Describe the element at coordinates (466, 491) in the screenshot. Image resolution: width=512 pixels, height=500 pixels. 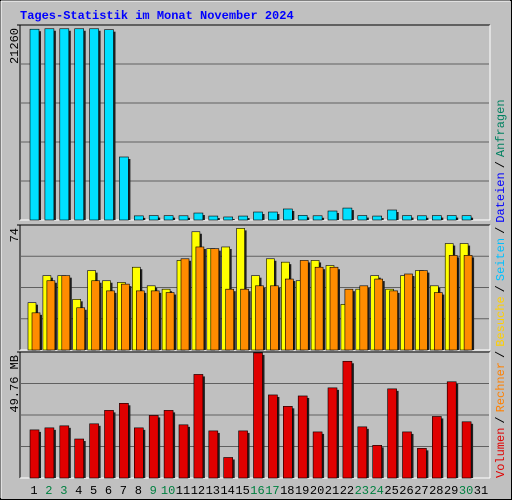
I see `x-tick-label: 30` at that location.